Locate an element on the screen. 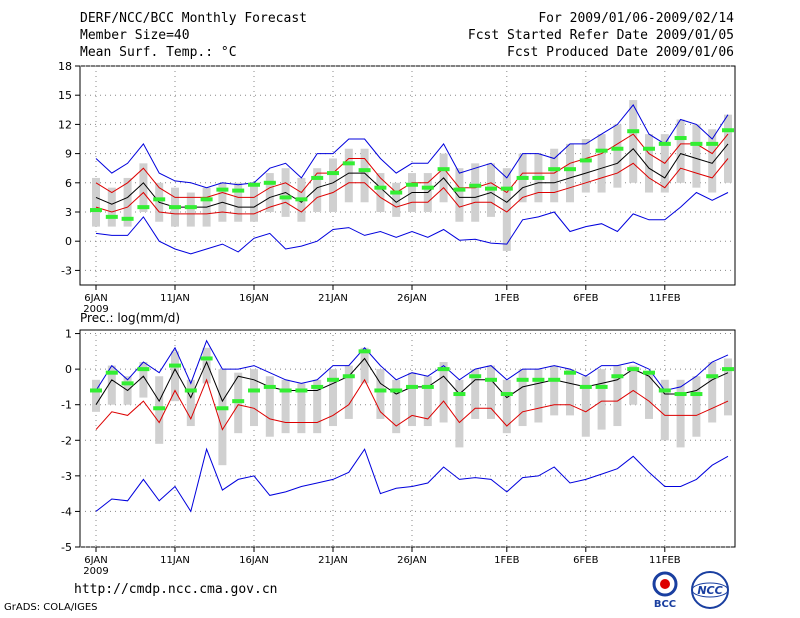 The image size is (800, 618). temp-line-max is located at coordinates (412, 146).